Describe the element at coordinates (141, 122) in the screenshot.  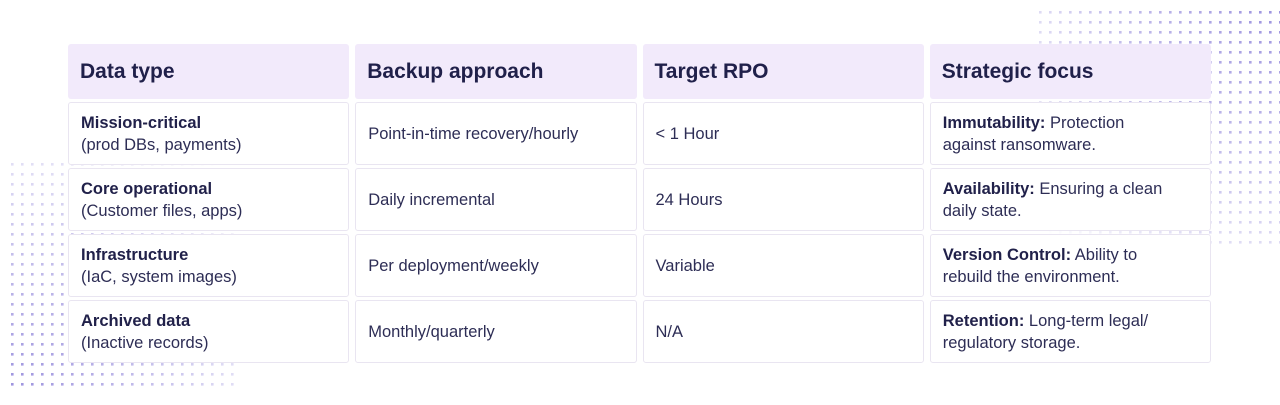
I see `data-type-title: Mission-critical` at that location.